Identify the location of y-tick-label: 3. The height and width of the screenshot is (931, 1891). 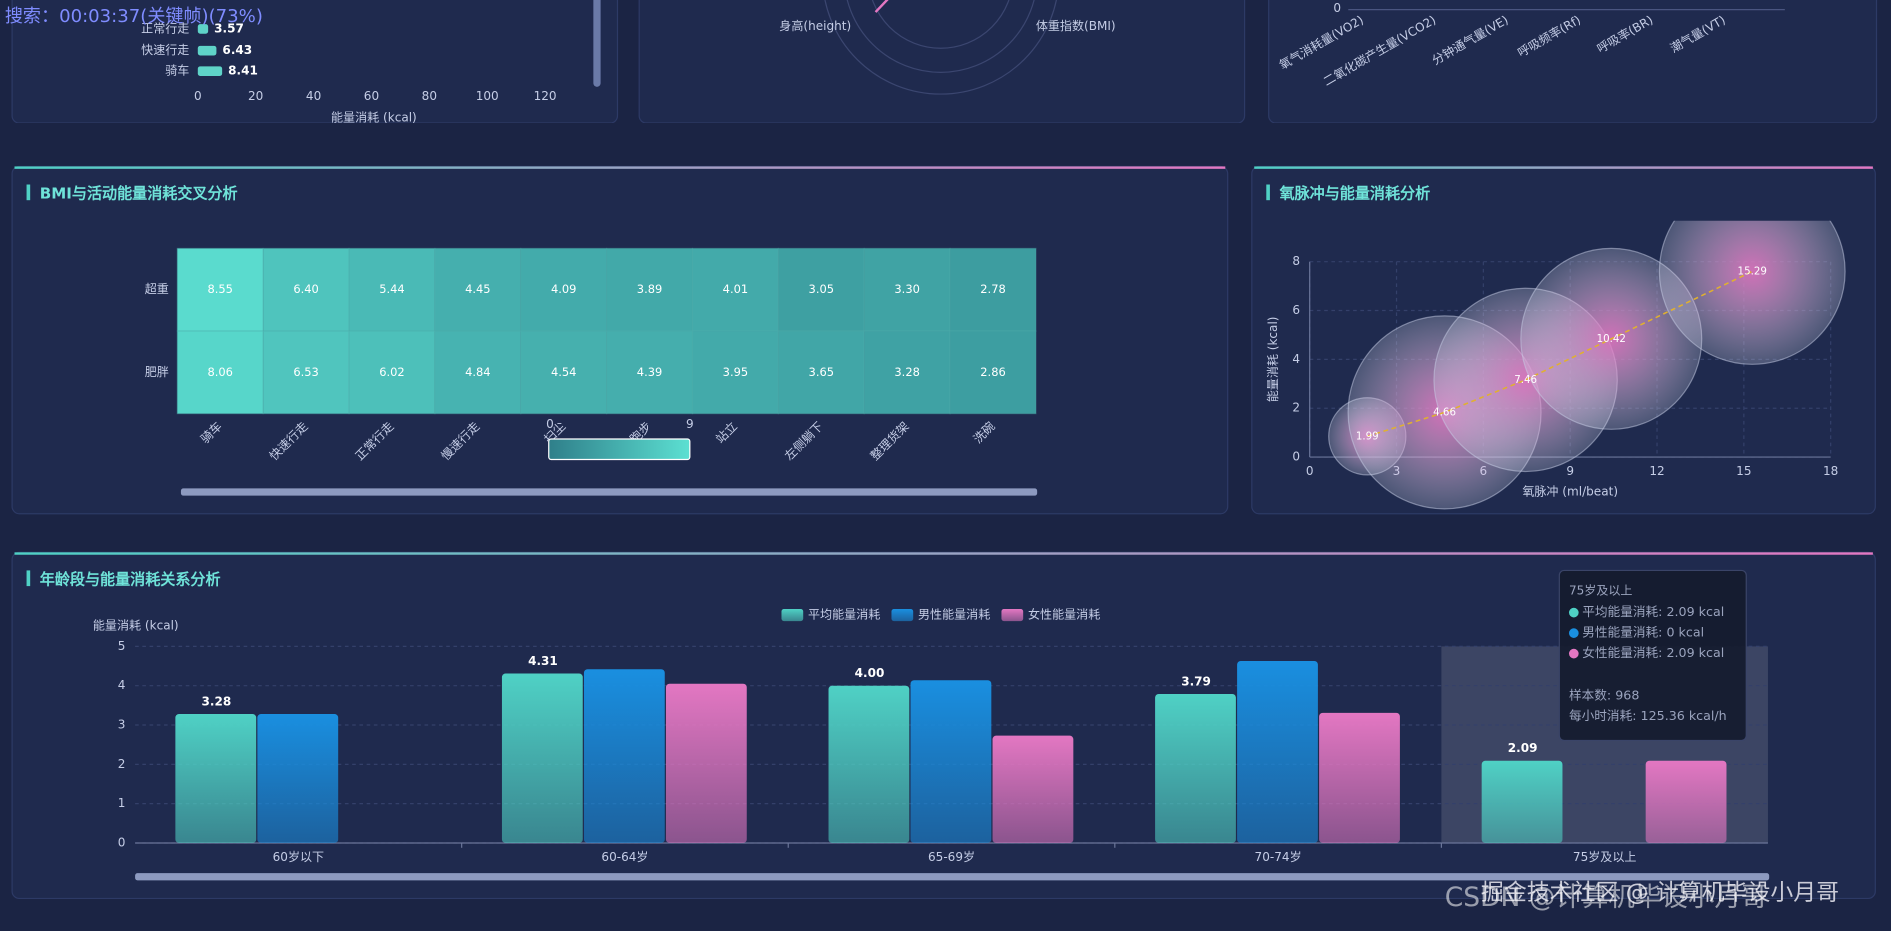
(122, 725).